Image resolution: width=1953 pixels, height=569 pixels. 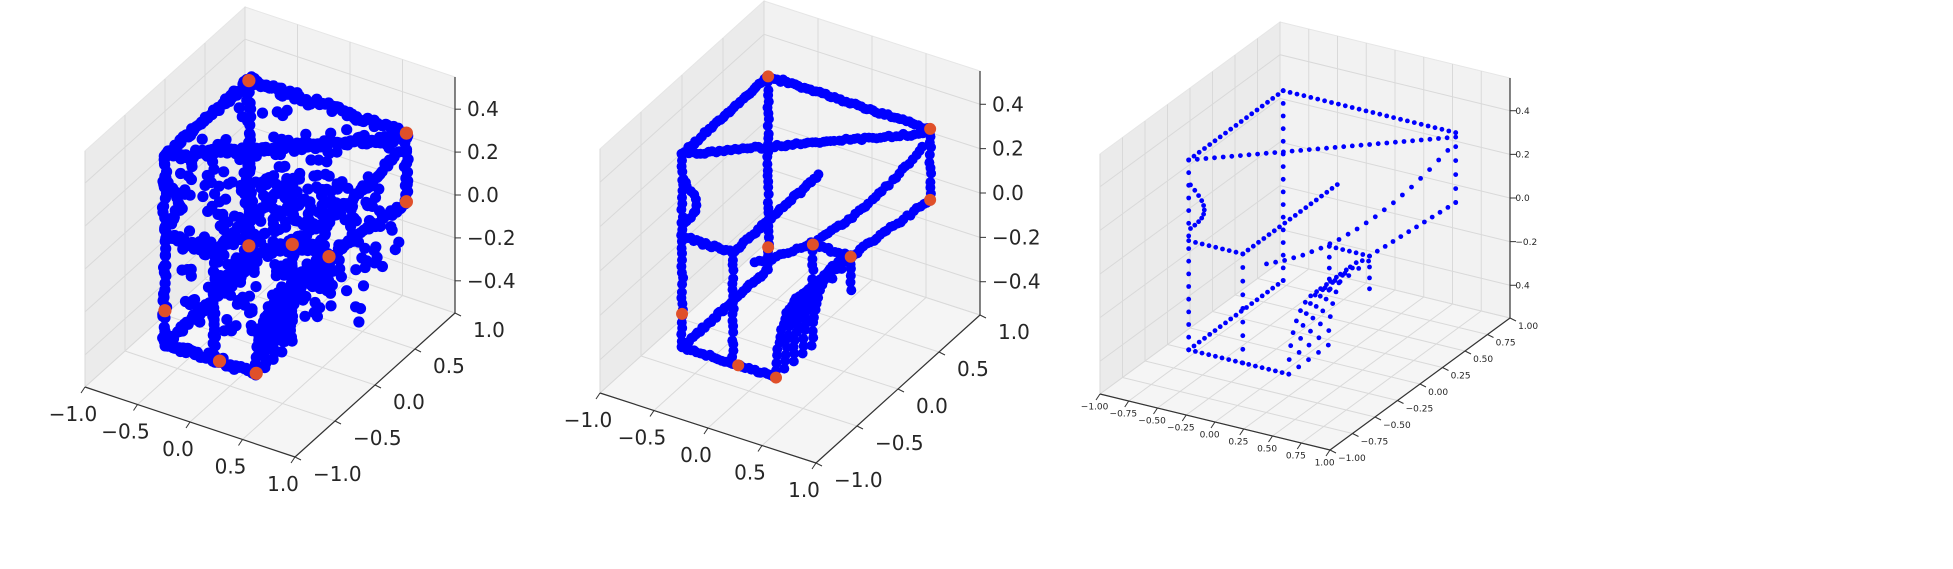 What do you see at coordinates (1375, 442) in the screenshot?
I see `y-tick-label: −0.75` at bounding box center [1375, 442].